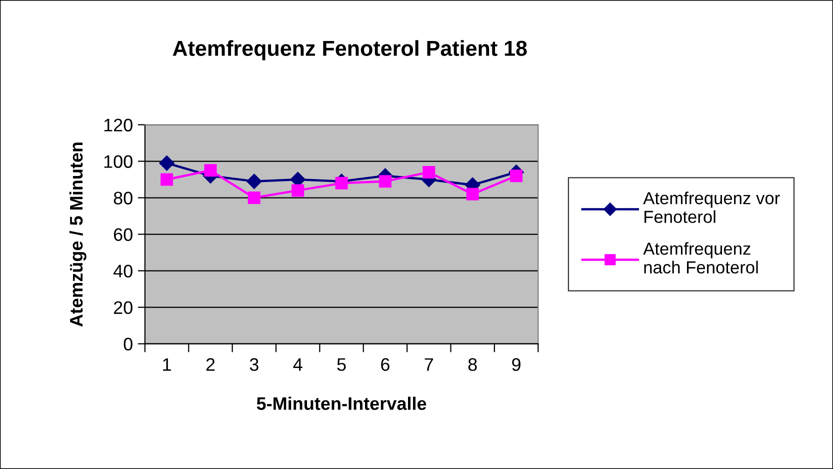 This screenshot has width=833, height=469. What do you see at coordinates (700, 258) in the screenshot?
I see `legend-label: Atemfrequenz nach Fenoterol` at bounding box center [700, 258].